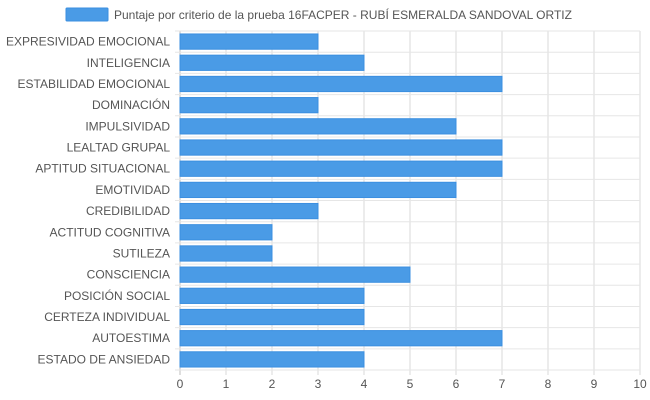 The height and width of the screenshot is (400, 650). I want to click on category-label: IMPULSIVIDAD, so click(127, 126).